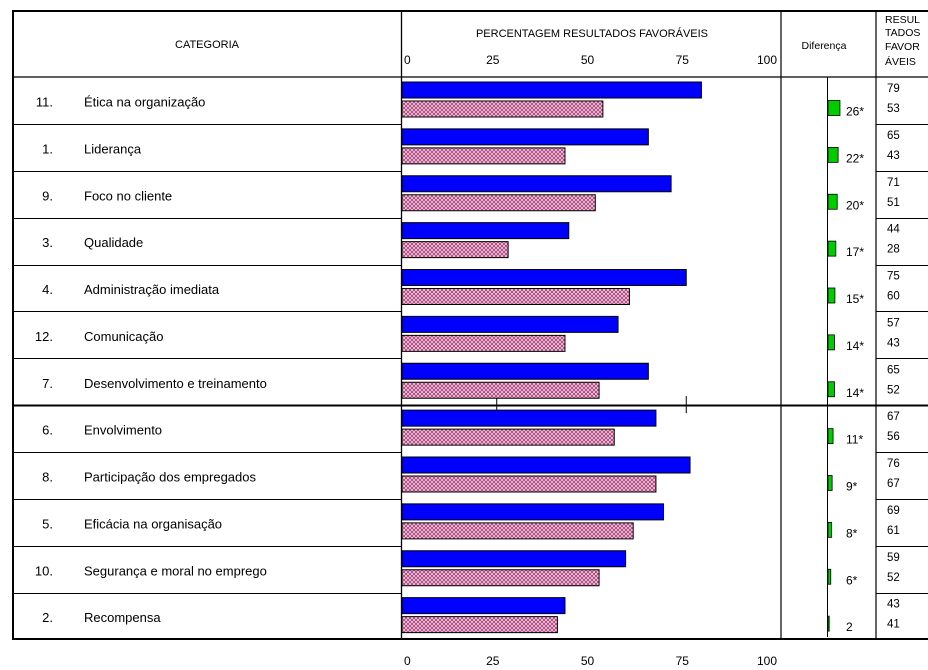 The image size is (928, 670). Describe the element at coordinates (47, 289) in the screenshot. I see `category-number: 4.` at that location.